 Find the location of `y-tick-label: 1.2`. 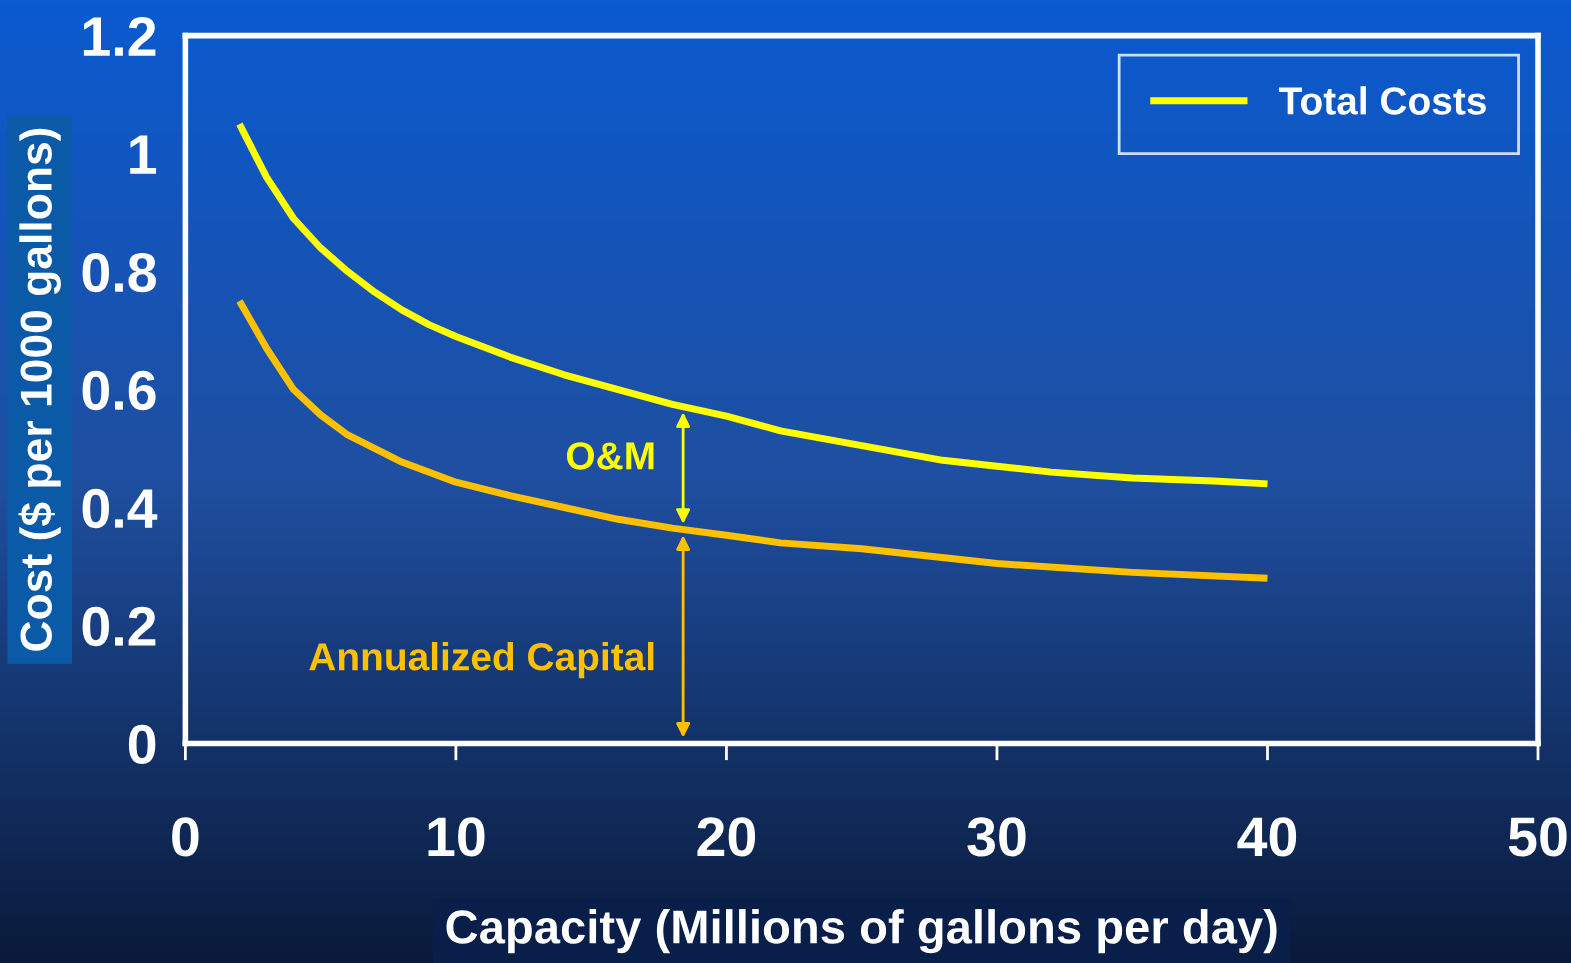

y-tick-label: 1.2 is located at coordinates (119, 36).